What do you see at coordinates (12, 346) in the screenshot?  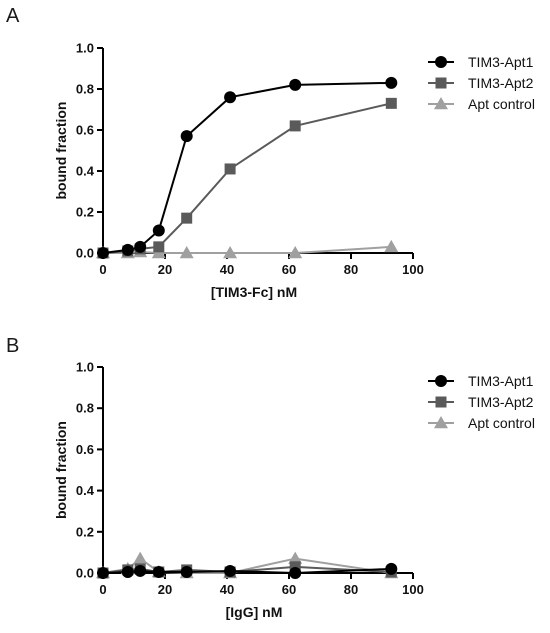 I see `panel-letter: B` at bounding box center [12, 346].